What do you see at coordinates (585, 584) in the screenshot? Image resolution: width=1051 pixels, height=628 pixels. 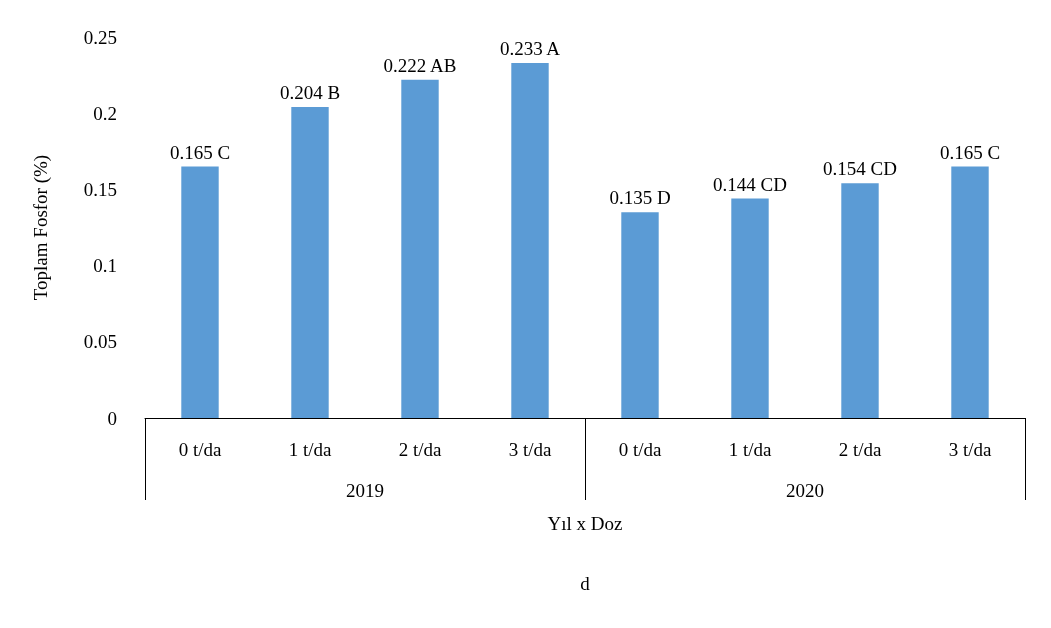 I see `text: d` at bounding box center [585, 584].